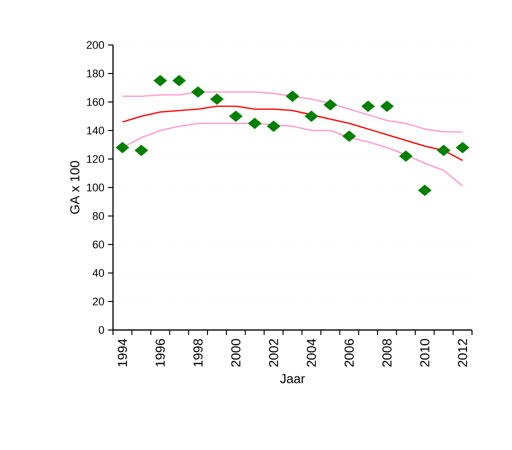 The width and height of the screenshot is (512, 450). What do you see at coordinates (95, 130) in the screenshot?
I see `y-tick-label: 140` at bounding box center [95, 130].